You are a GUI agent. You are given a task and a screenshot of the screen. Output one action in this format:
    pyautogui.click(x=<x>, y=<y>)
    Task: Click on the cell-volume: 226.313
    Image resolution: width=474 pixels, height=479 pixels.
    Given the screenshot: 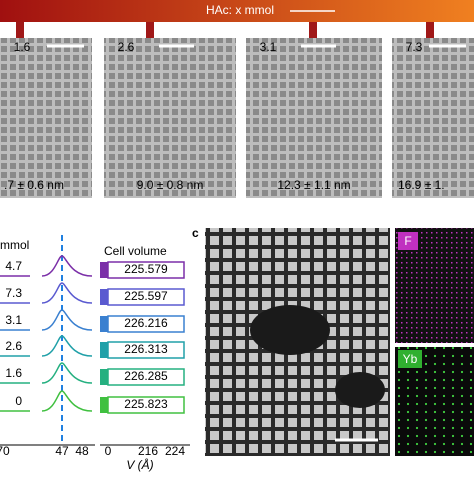 What is the action you would take?
    pyautogui.click(x=146, y=349)
    